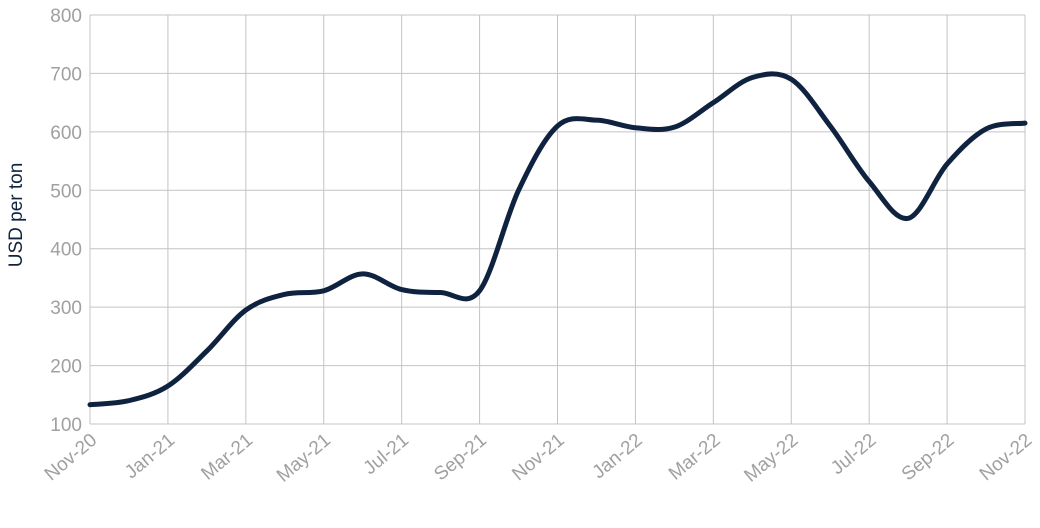 This screenshot has height=528, width=1040. What do you see at coordinates (66, 308) in the screenshot?
I see `y-tick-label: 300` at bounding box center [66, 308].